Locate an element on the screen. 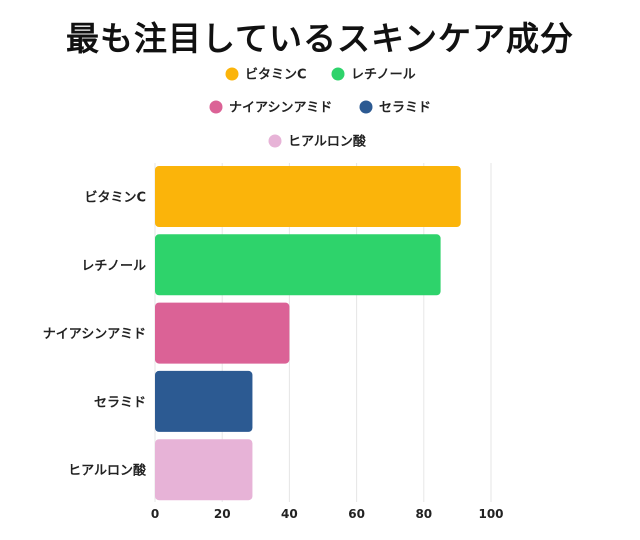  chart-title: 最も注目しているスキンケア成分 is located at coordinates (320, 38).